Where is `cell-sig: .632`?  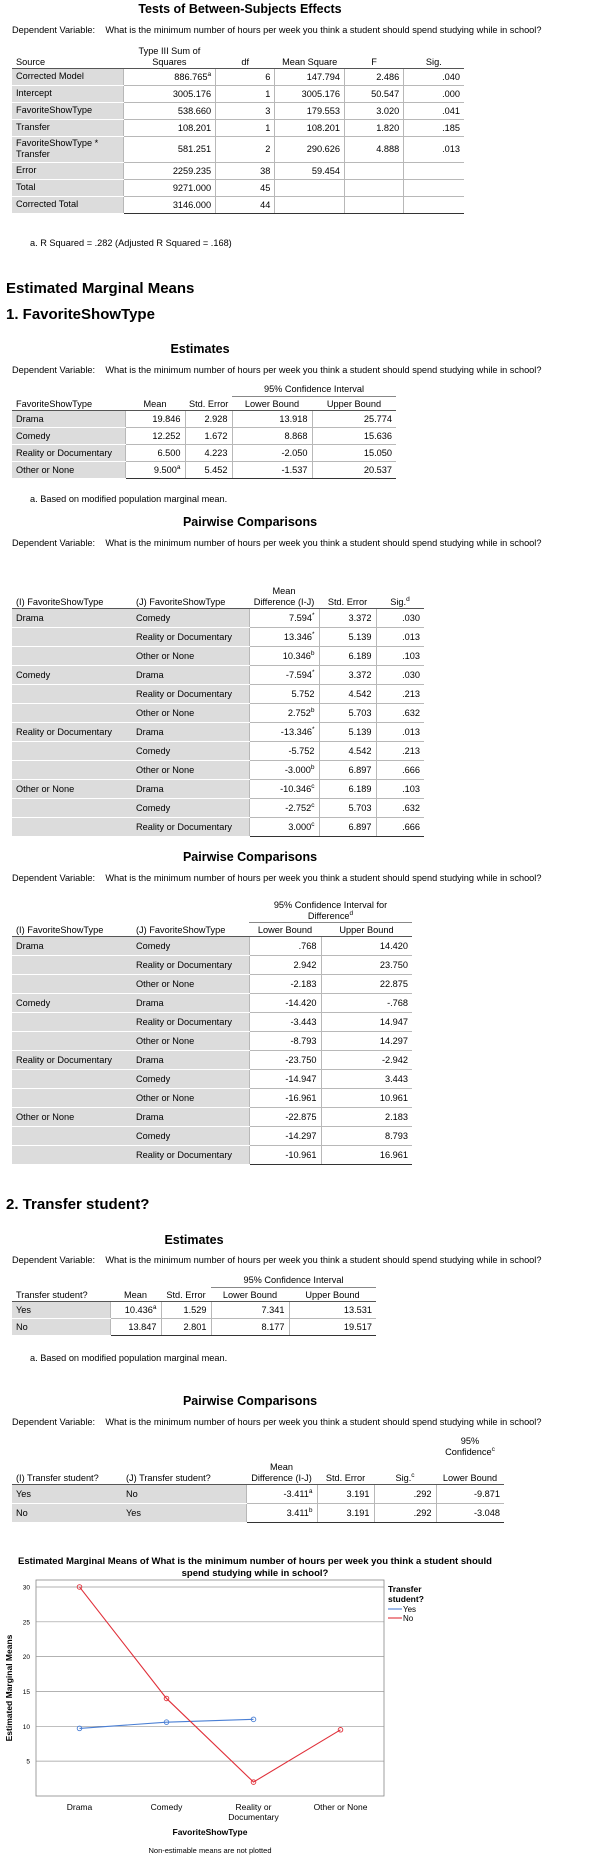
cell-sig: .632 is located at coordinates (399, 713).